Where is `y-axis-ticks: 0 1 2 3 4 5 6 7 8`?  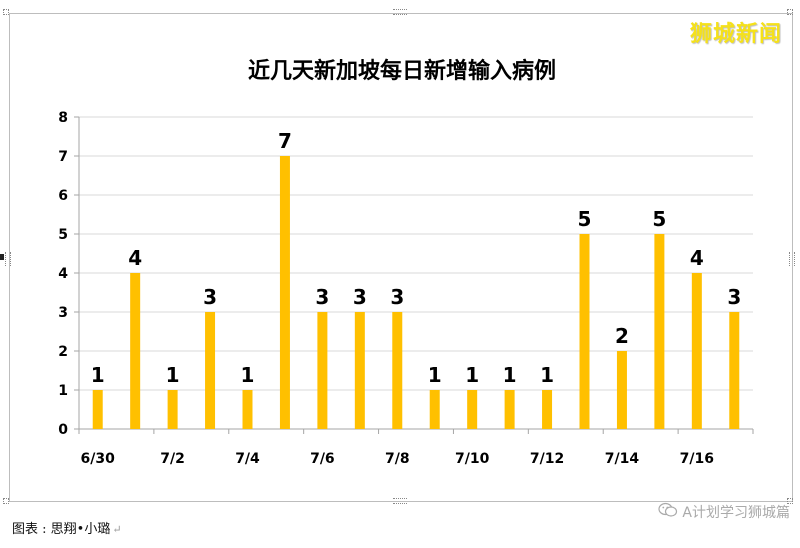 y-axis-ticks: 0 1 2 3 4 5 6 7 8 is located at coordinates (63, 274).